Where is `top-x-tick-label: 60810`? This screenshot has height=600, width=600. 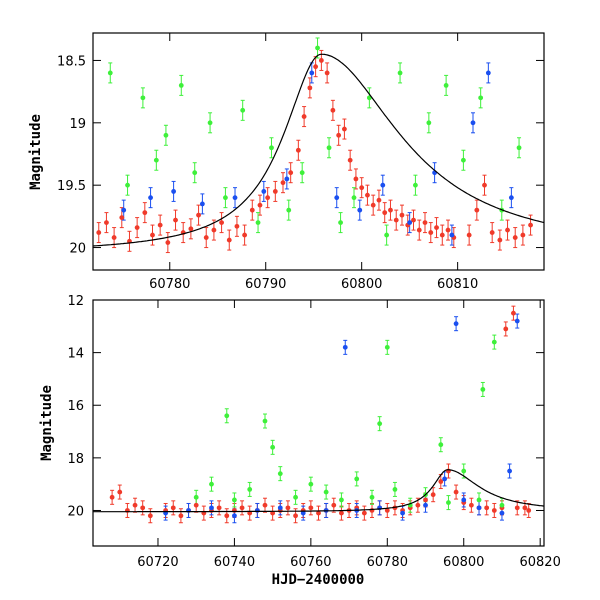
top-x-tick-label: 60810 is located at coordinates (457, 284).